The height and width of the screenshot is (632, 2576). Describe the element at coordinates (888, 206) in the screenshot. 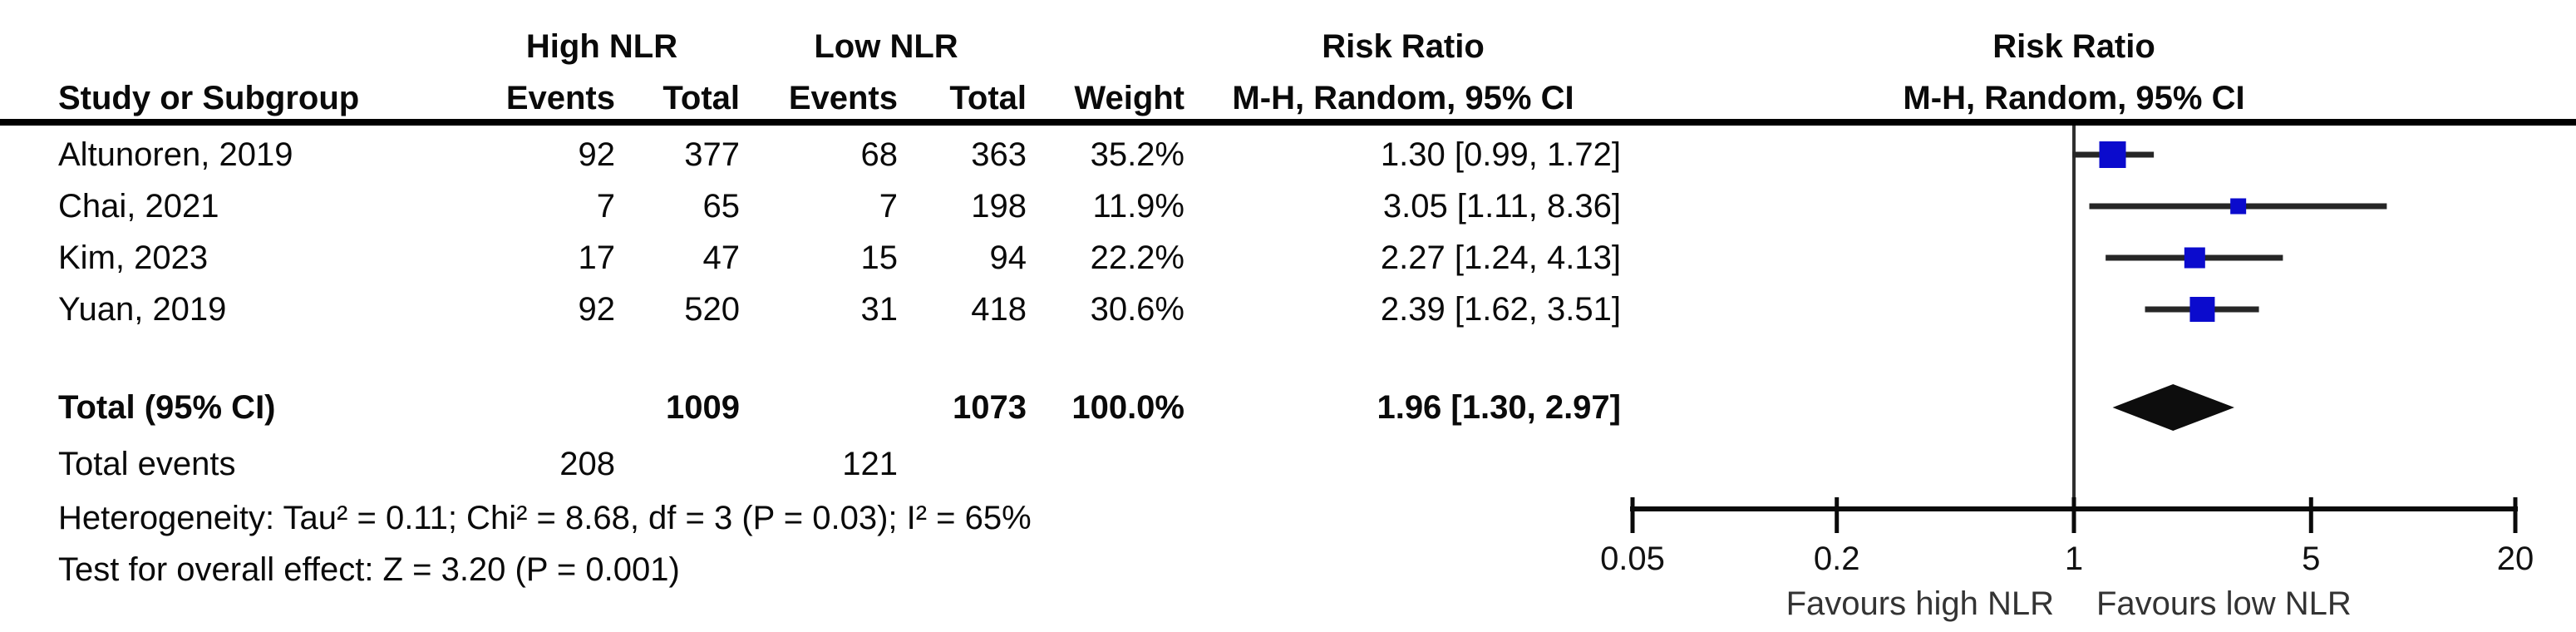

I see `events-low: 7` at that location.